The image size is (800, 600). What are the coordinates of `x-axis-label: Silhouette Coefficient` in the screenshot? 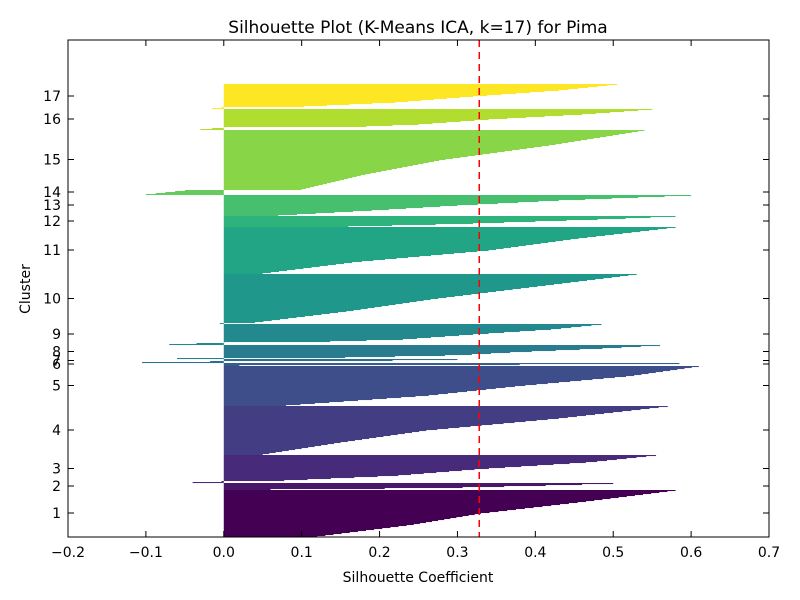 It's located at (418, 578).